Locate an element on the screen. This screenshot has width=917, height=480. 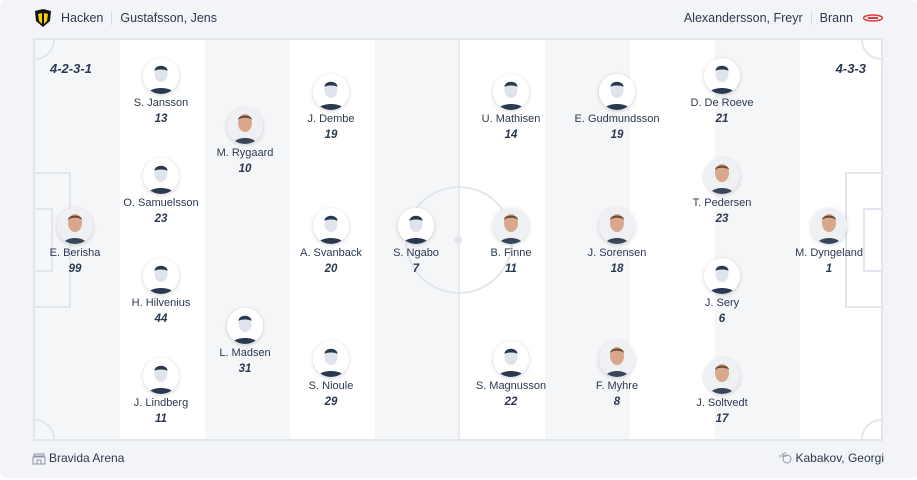
player: J. Sorensen 18 is located at coordinates (617, 241).